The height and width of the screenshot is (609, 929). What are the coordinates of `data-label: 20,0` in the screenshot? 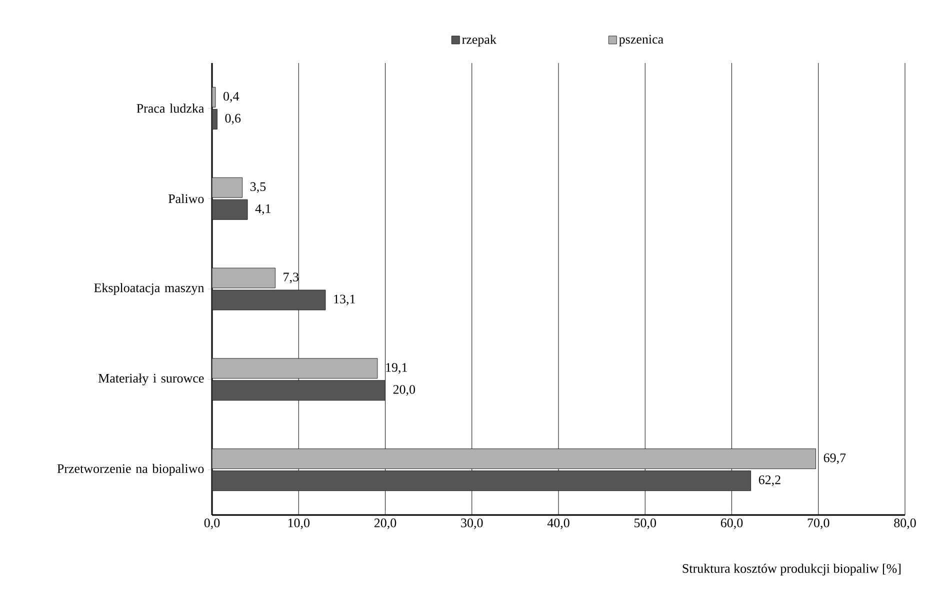 It's located at (404, 390).